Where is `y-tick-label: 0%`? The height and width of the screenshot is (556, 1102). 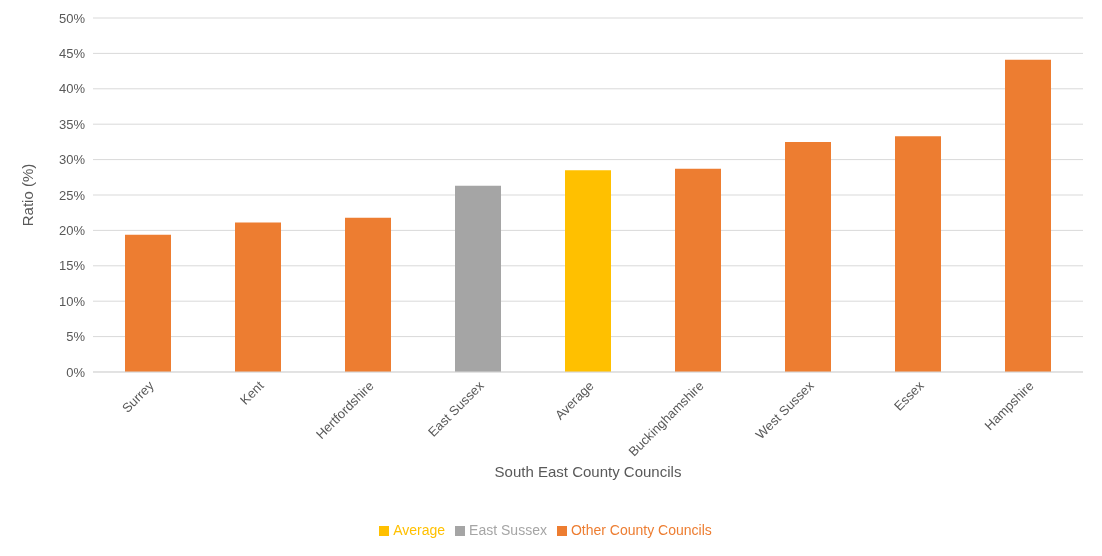
y-tick-label: 0% is located at coordinates (76, 372).